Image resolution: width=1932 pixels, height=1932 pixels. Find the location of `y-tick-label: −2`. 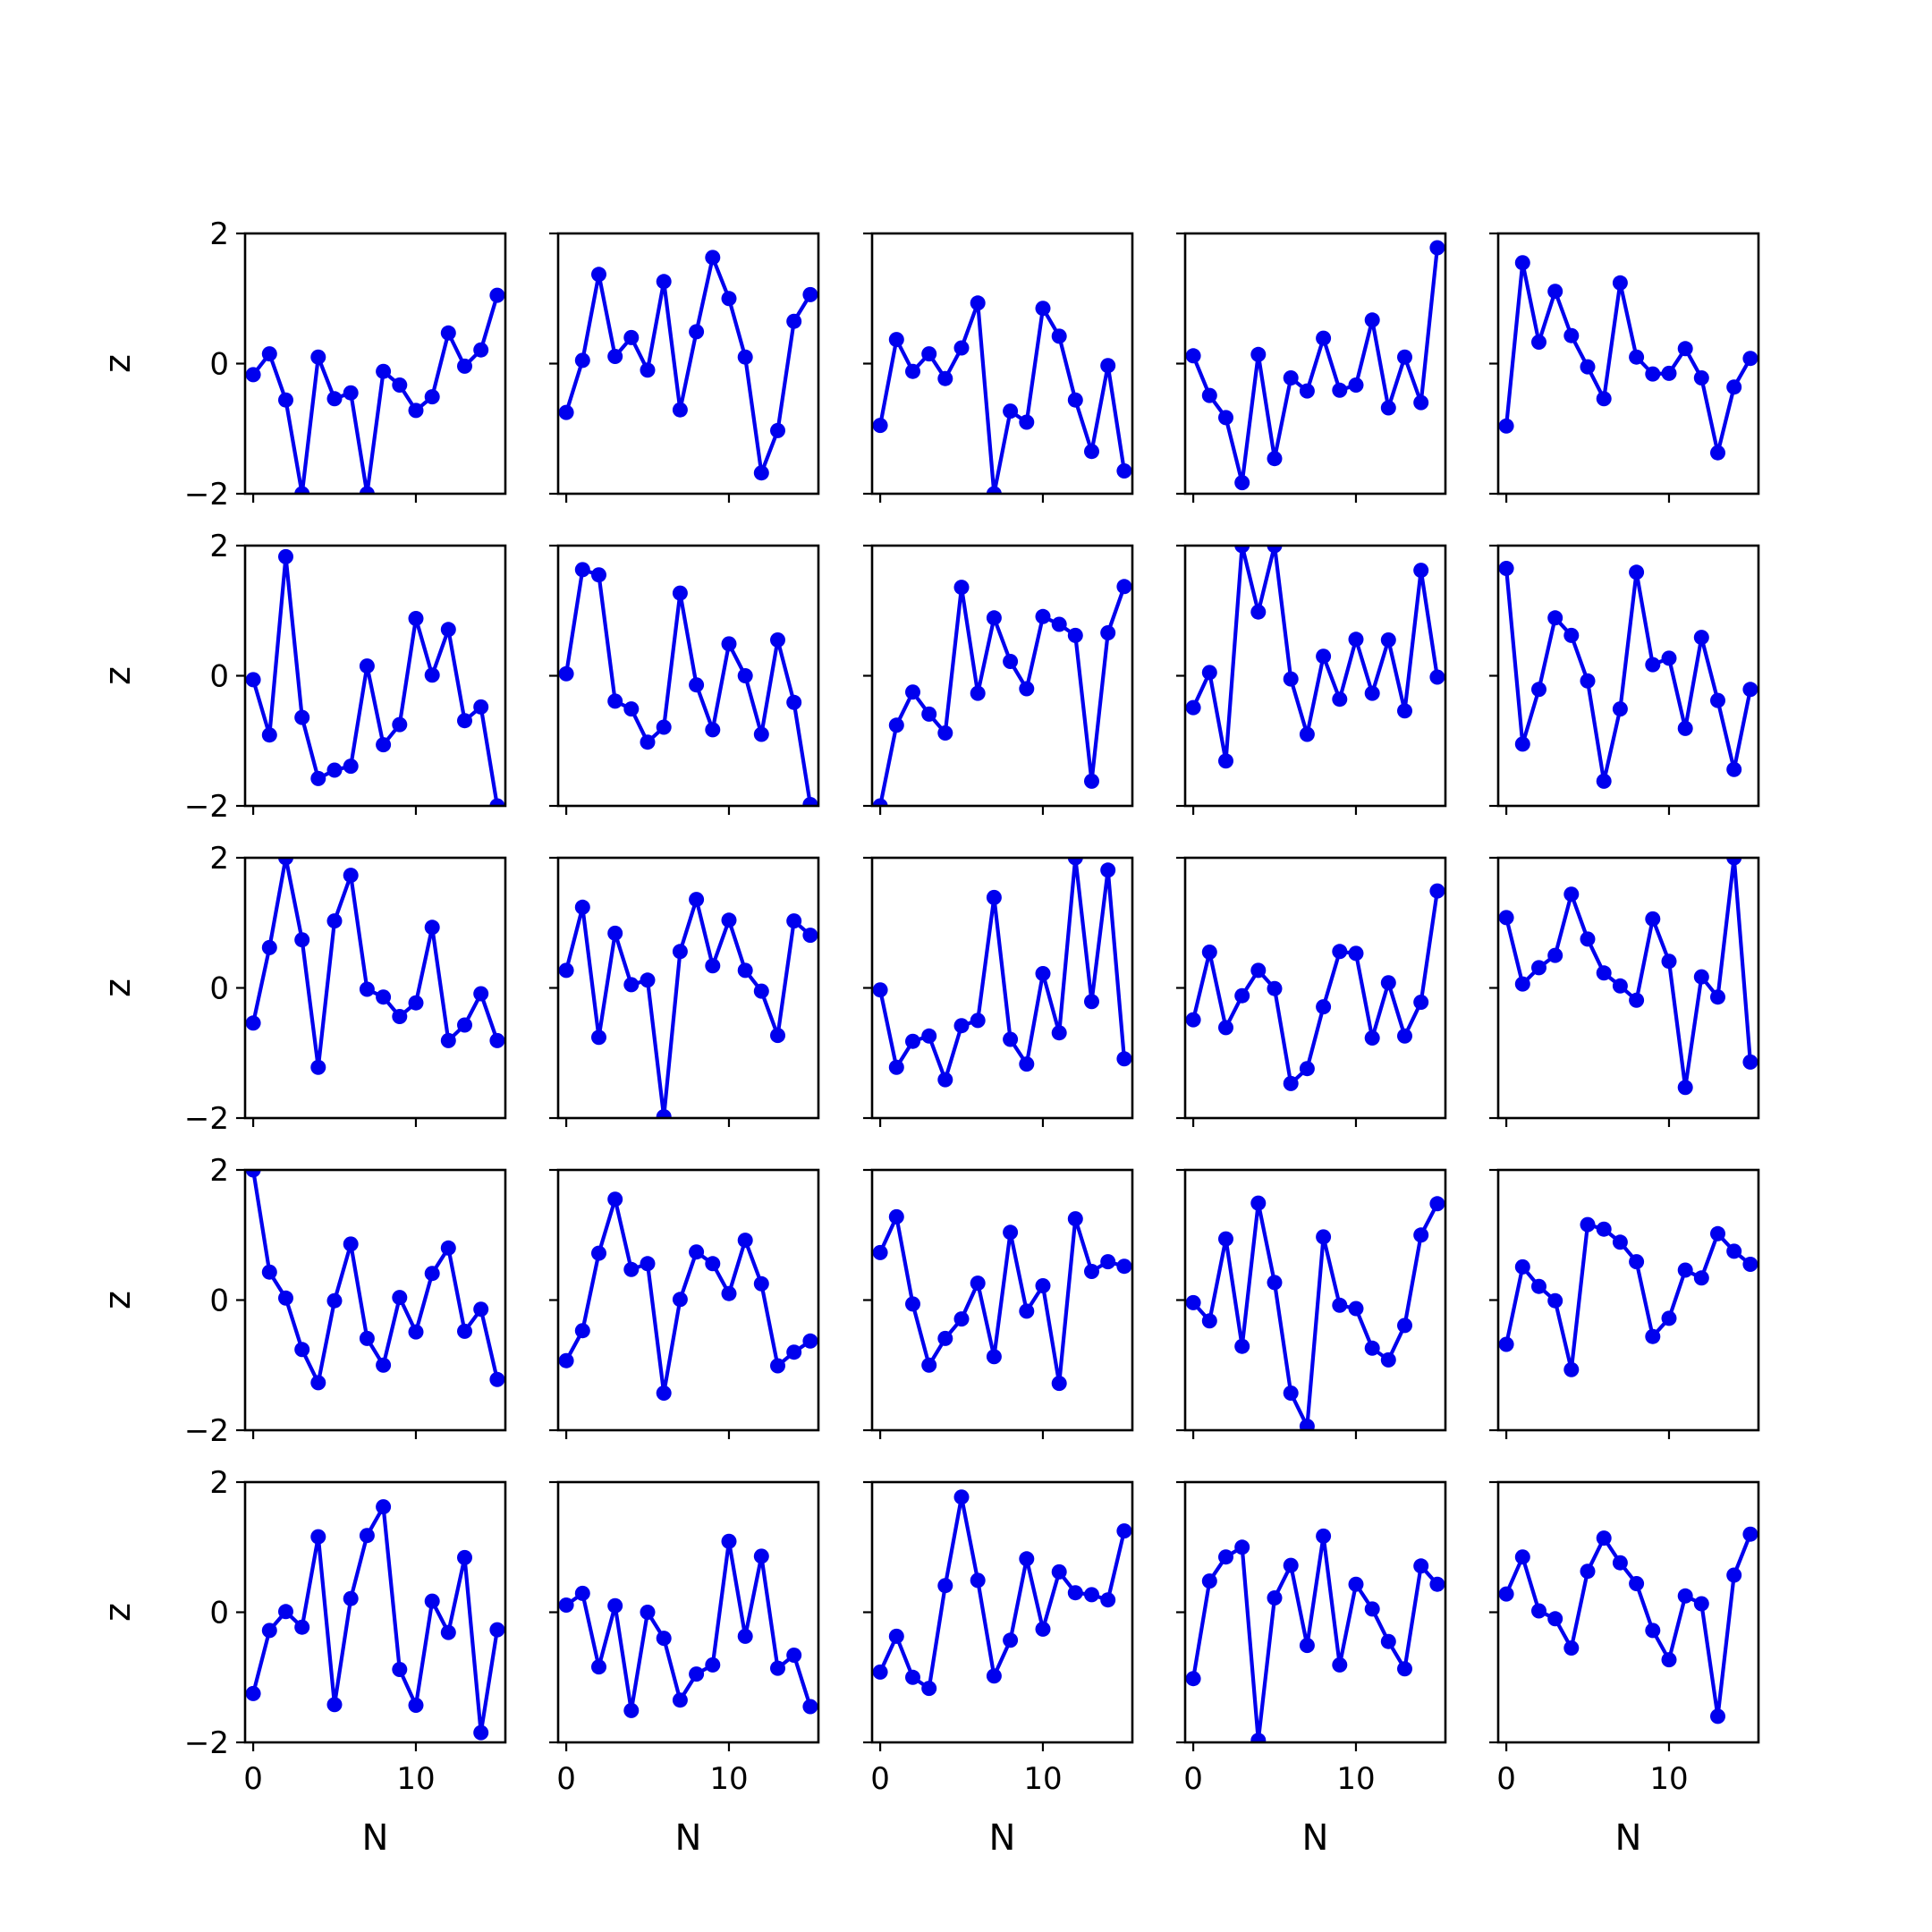

y-tick-label: −2 is located at coordinates (206, 1431).